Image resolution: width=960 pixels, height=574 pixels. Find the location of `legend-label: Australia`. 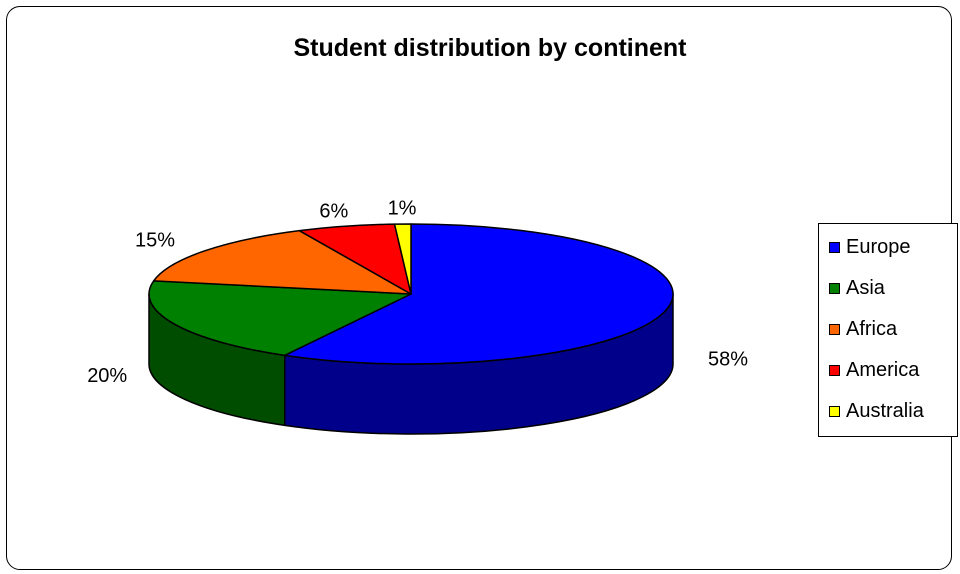

legend-label: Australia is located at coordinates (885, 410).